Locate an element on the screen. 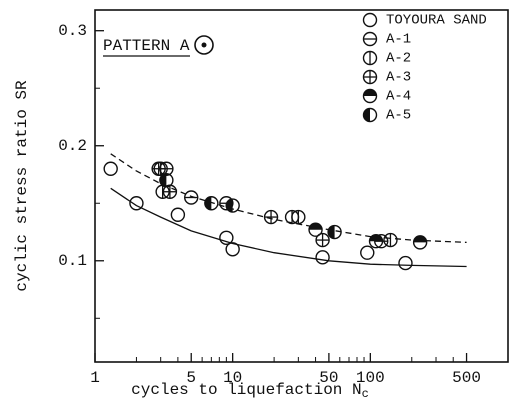  x-label-sub: c is located at coordinates (365, 394).